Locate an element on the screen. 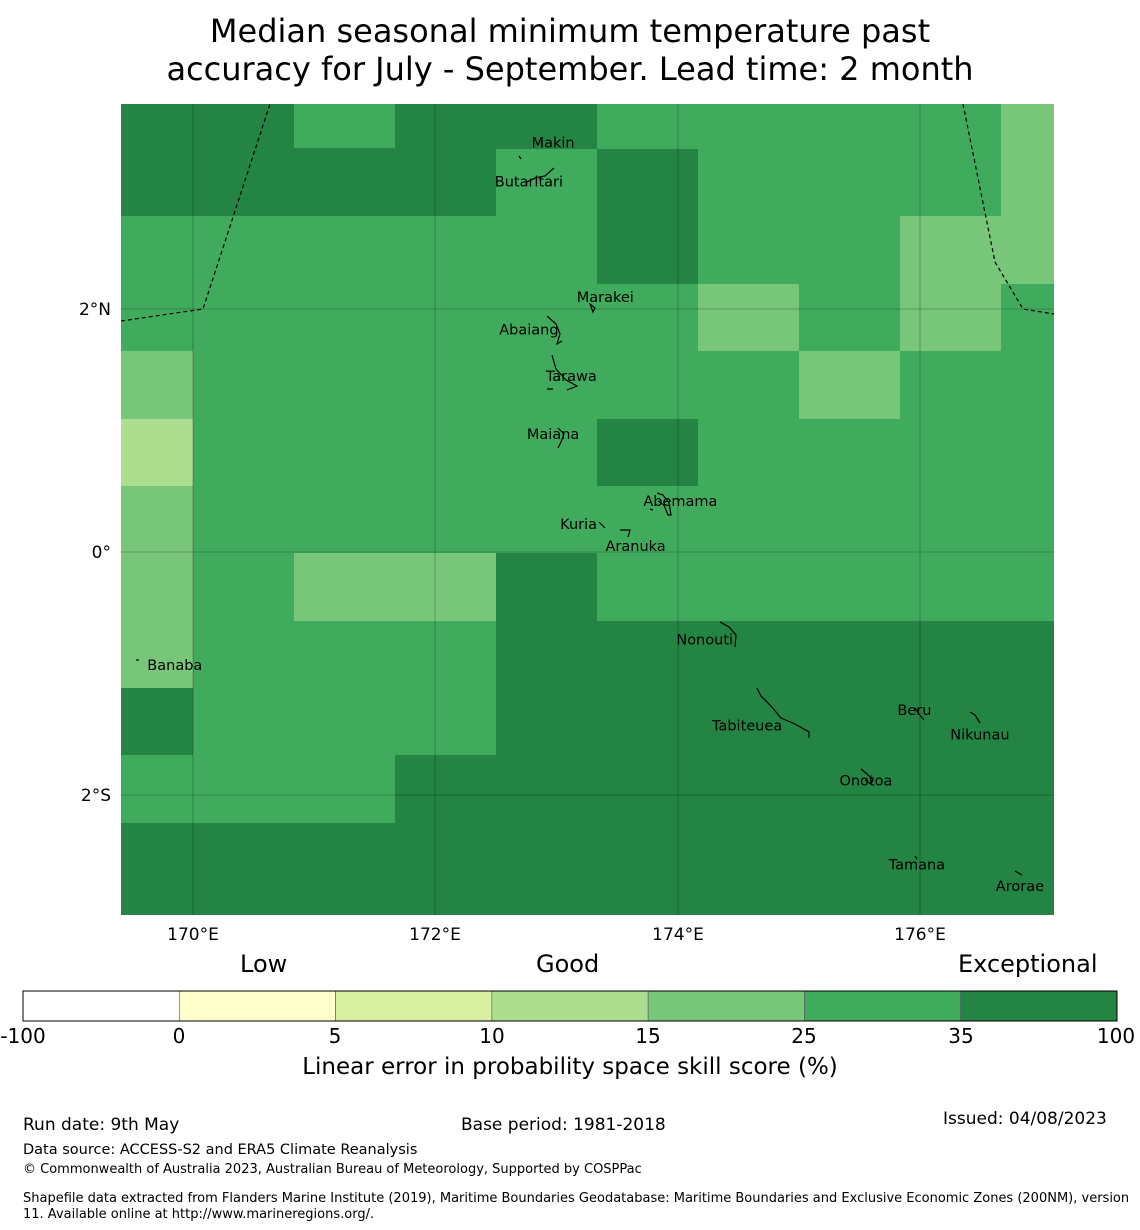 The image size is (1140, 1230). place-label: Butaritari is located at coordinates (529, 182).